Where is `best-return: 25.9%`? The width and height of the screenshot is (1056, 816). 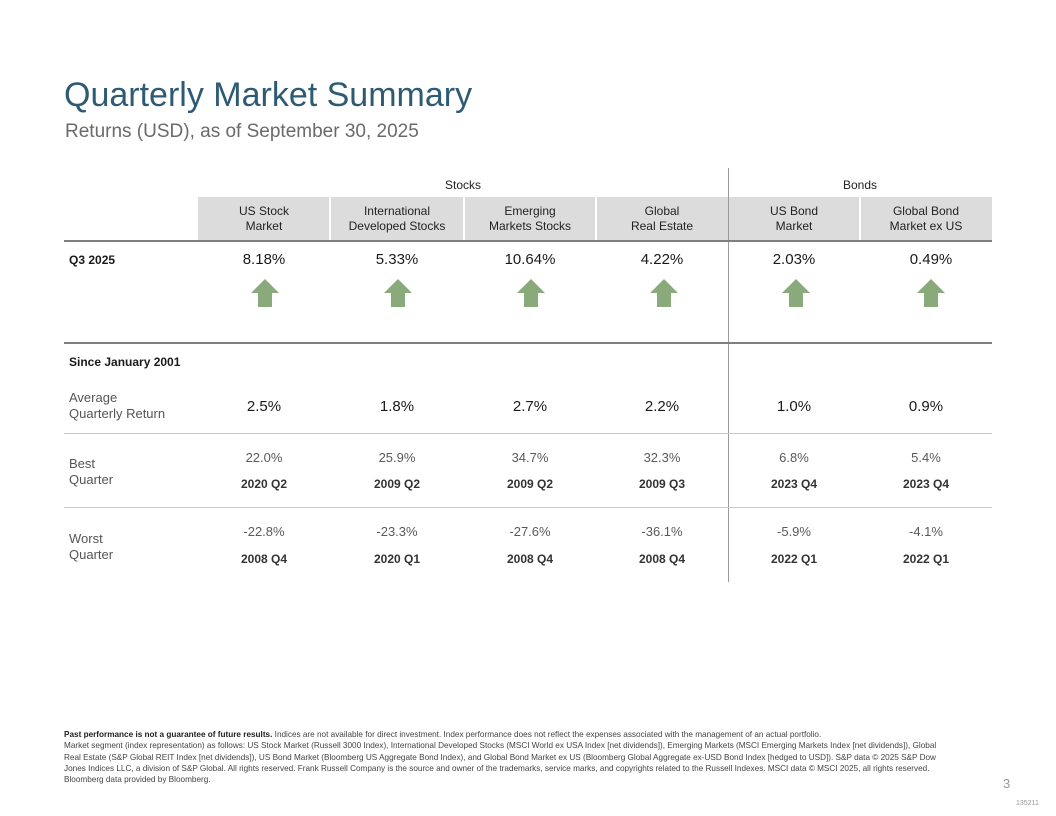
best-return: 25.9% is located at coordinates (397, 457).